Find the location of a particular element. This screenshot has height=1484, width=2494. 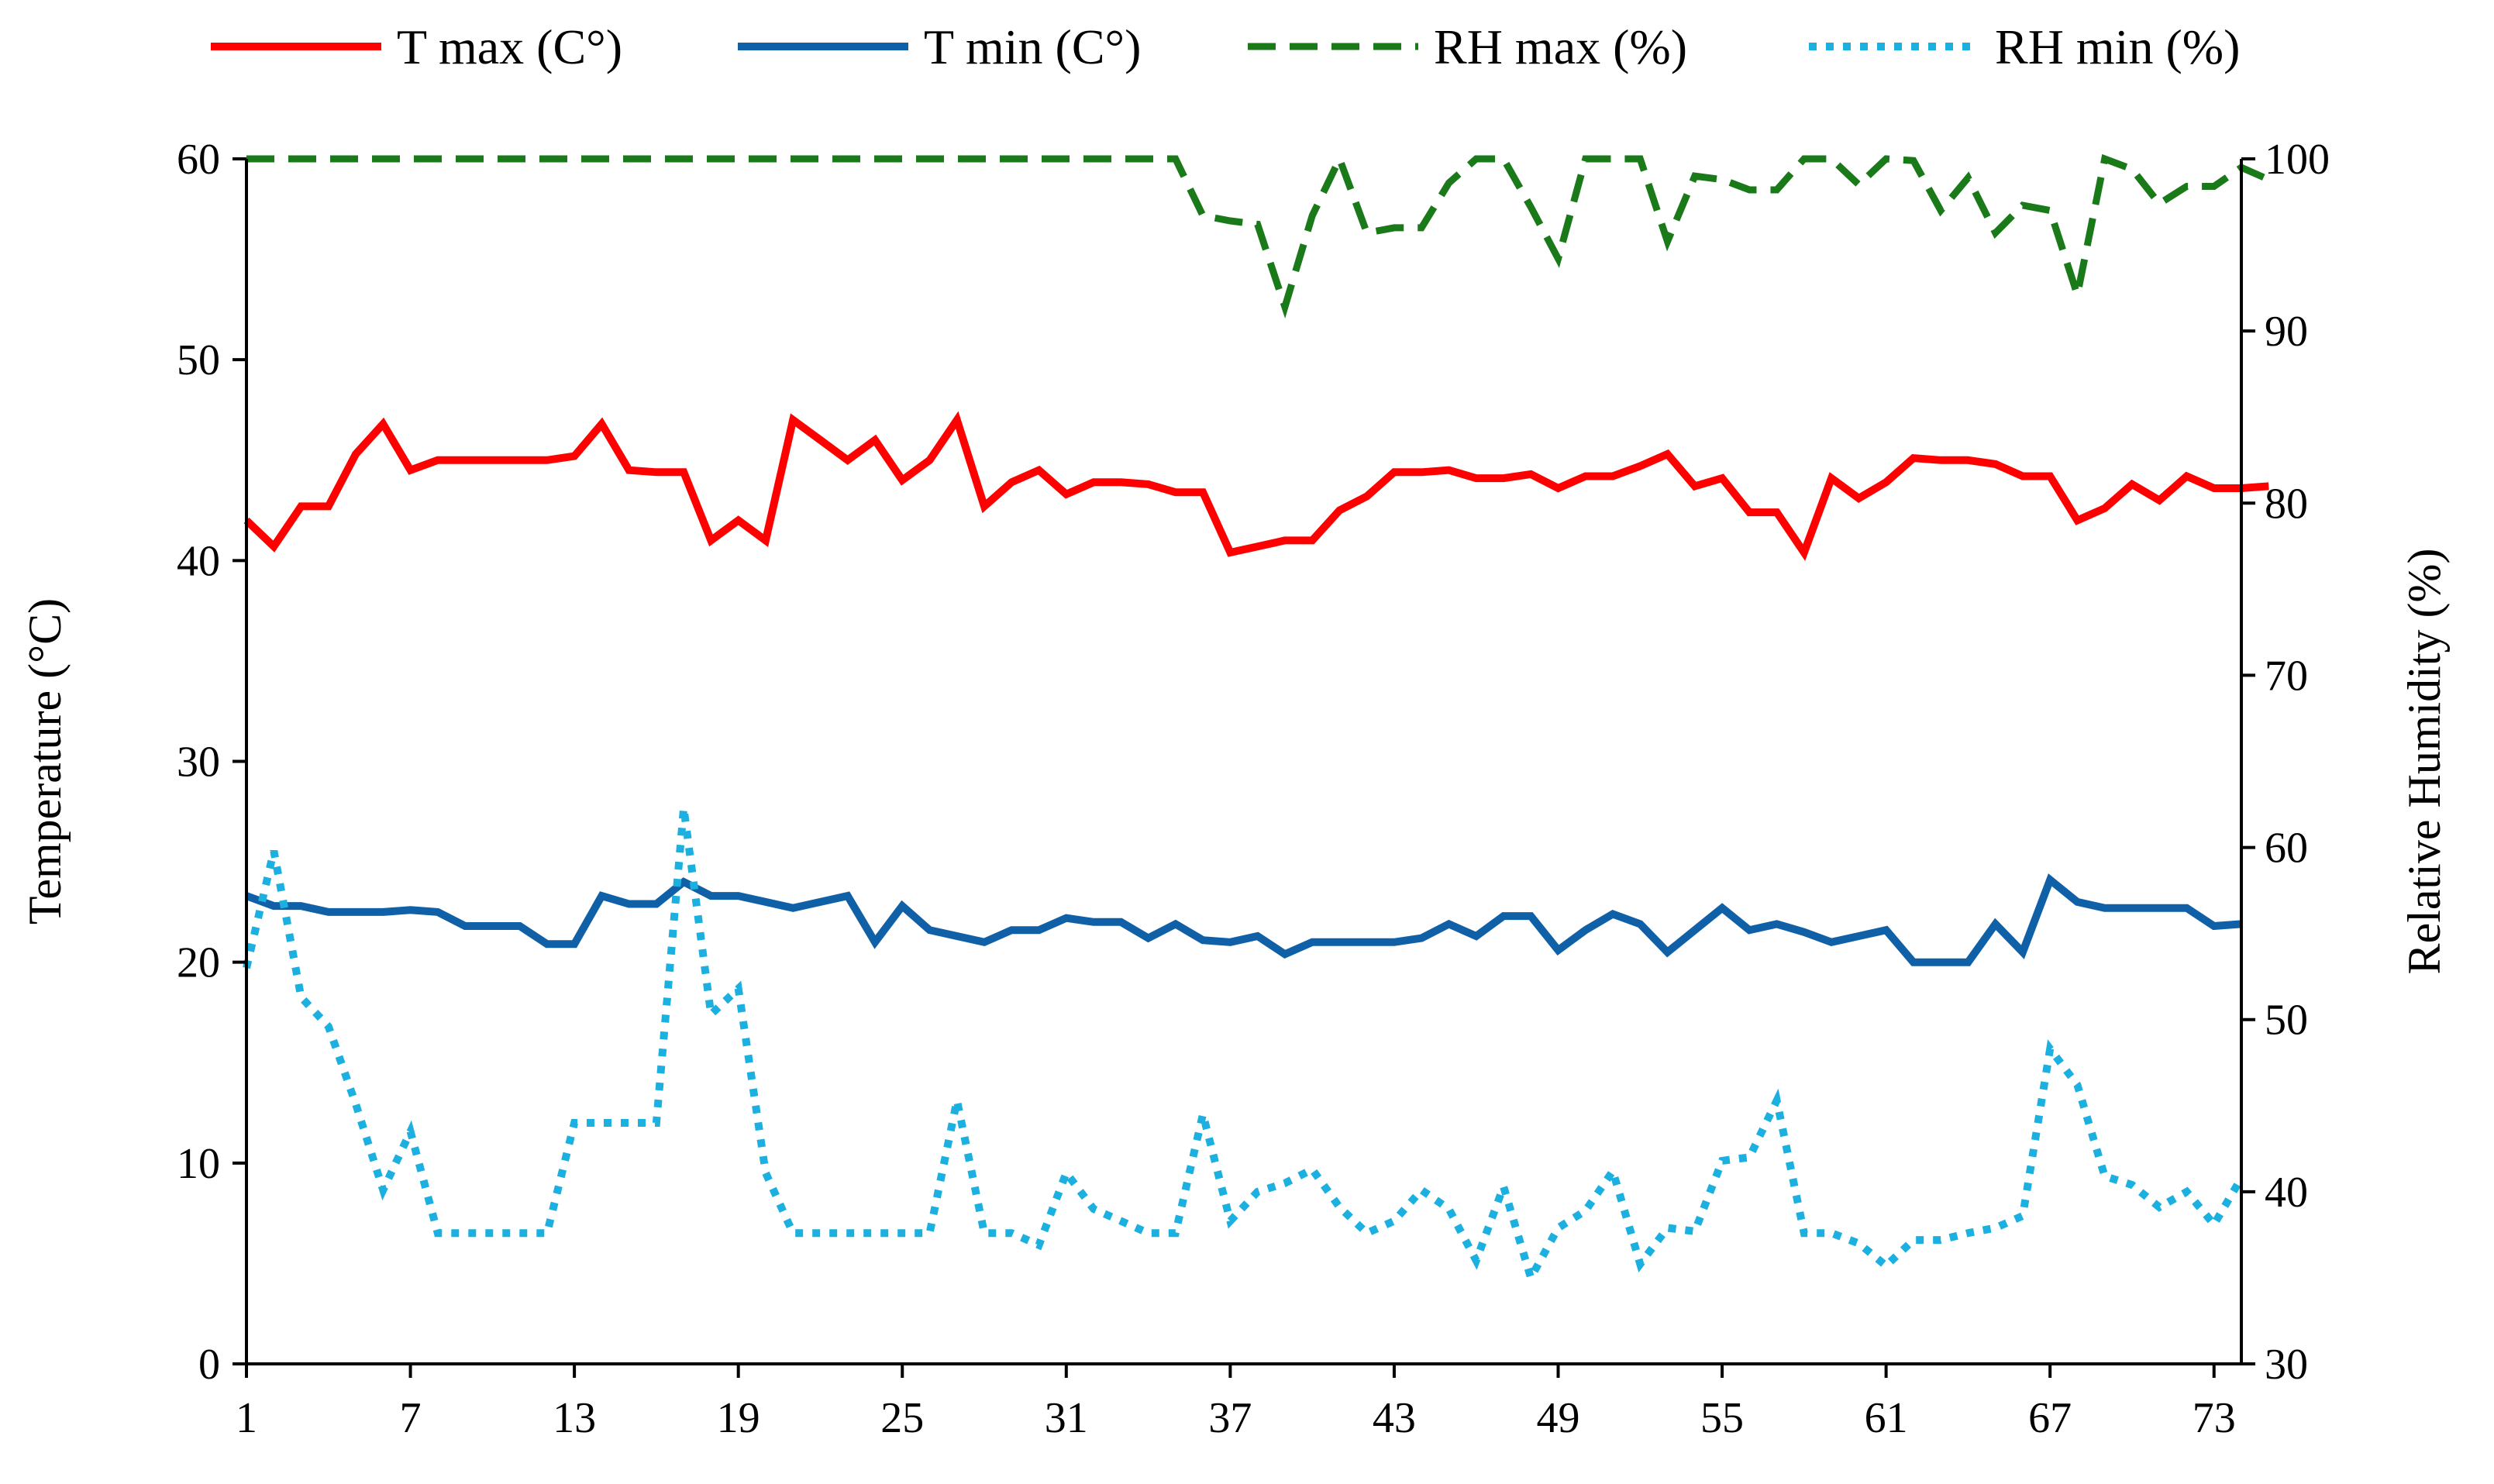

legend-label-3: RH min (%) is located at coordinates (2117, 46).